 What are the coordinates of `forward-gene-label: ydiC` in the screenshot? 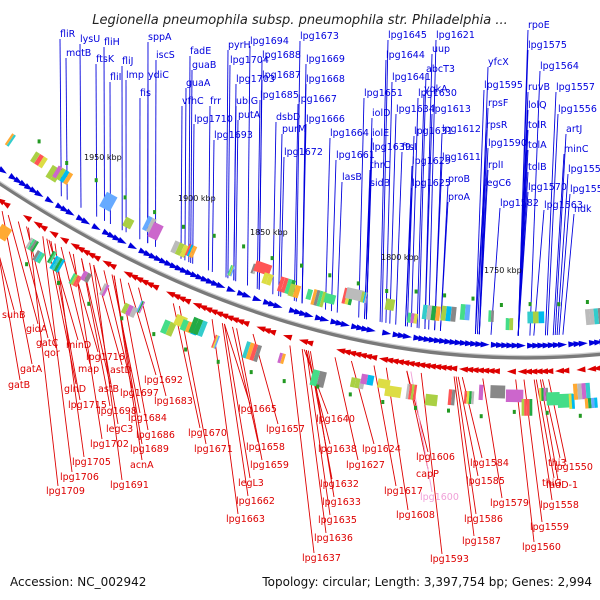 It's located at (158, 75).